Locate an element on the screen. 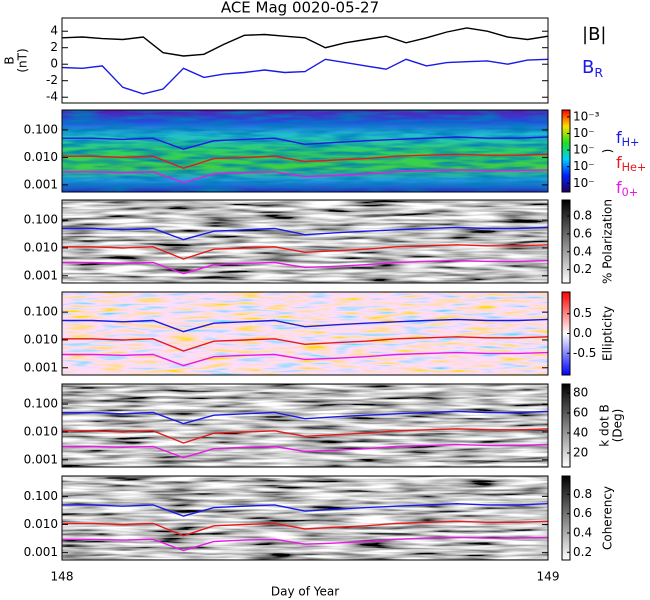  y-axis-label: B is located at coordinates (10, 60).